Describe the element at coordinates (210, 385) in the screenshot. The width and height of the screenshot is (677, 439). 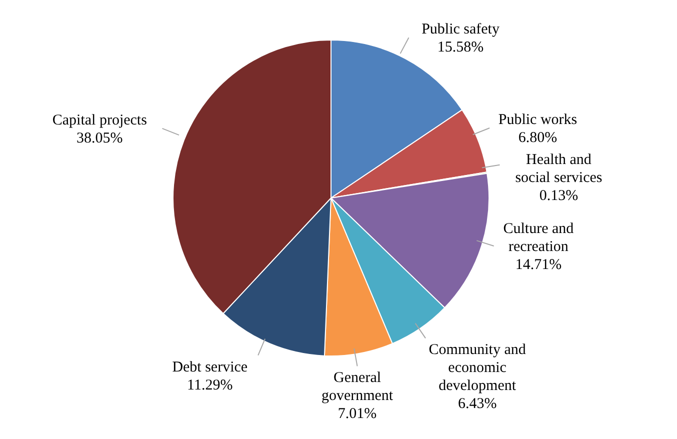
I see `data-label: 11.29%` at that location.